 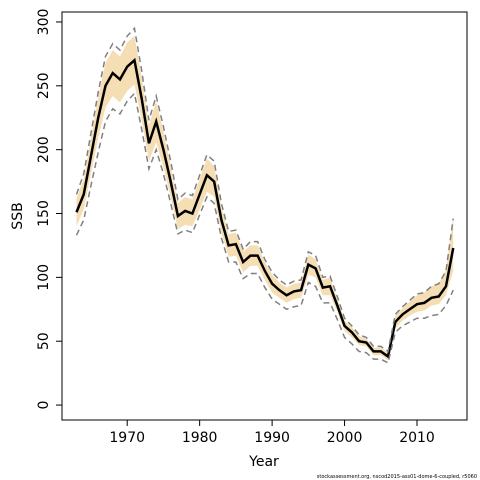 What do you see at coordinates (44, 85) in the screenshot?
I see `y-tick-label: 250` at bounding box center [44, 85].